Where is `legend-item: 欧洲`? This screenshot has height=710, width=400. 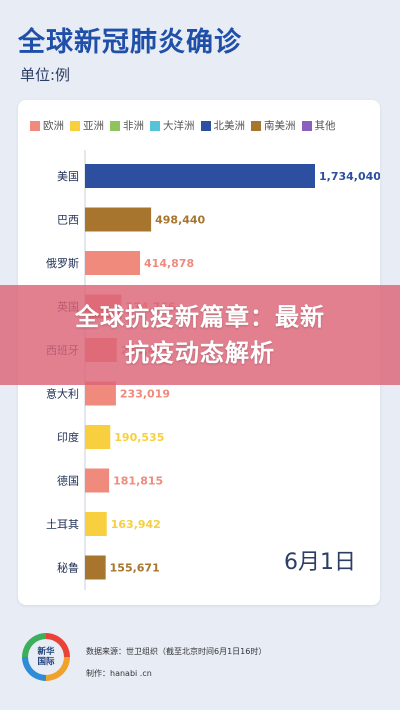 legend-item: 欧洲 is located at coordinates (47, 125).